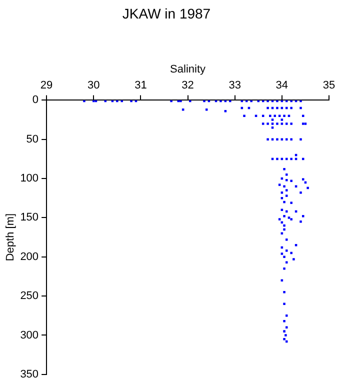 The width and height of the screenshot is (341, 384). I want to click on y-tick-label: 150, so click(29, 218).